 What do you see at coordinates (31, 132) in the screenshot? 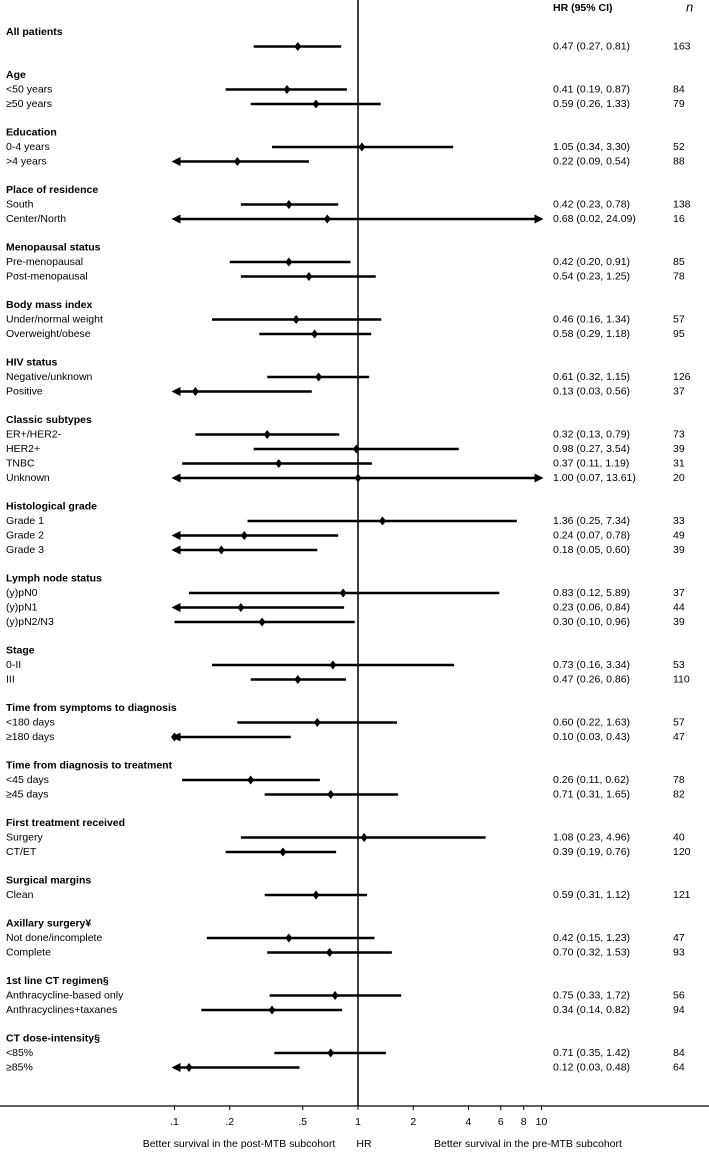
I see `group-title: Education` at bounding box center [31, 132].